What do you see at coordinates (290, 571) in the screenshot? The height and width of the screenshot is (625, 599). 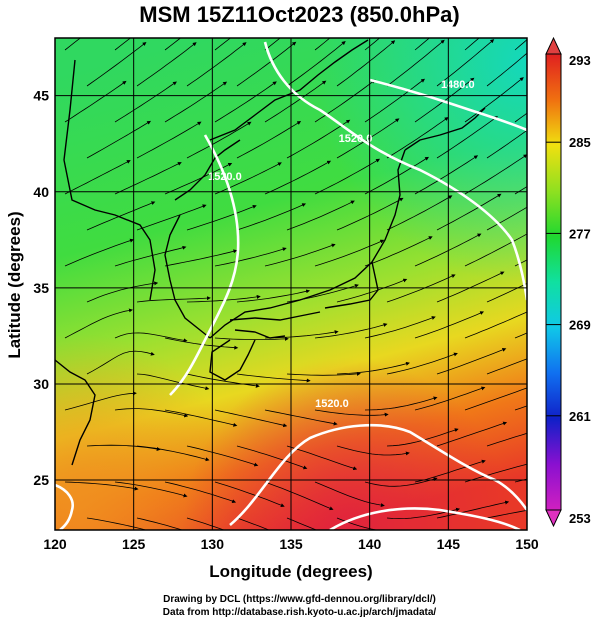 I see `x-axis-label: Longitude (degrees)` at bounding box center [290, 571].